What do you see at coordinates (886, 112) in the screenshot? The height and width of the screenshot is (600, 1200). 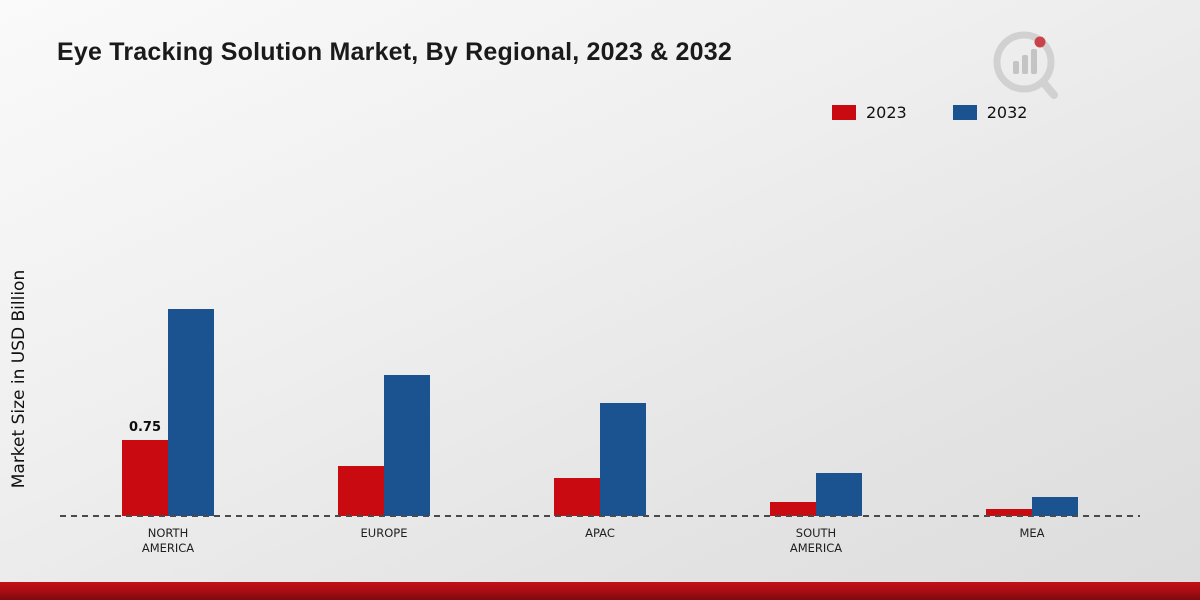 I see `legend-label-2023: 2023` at bounding box center [886, 112].